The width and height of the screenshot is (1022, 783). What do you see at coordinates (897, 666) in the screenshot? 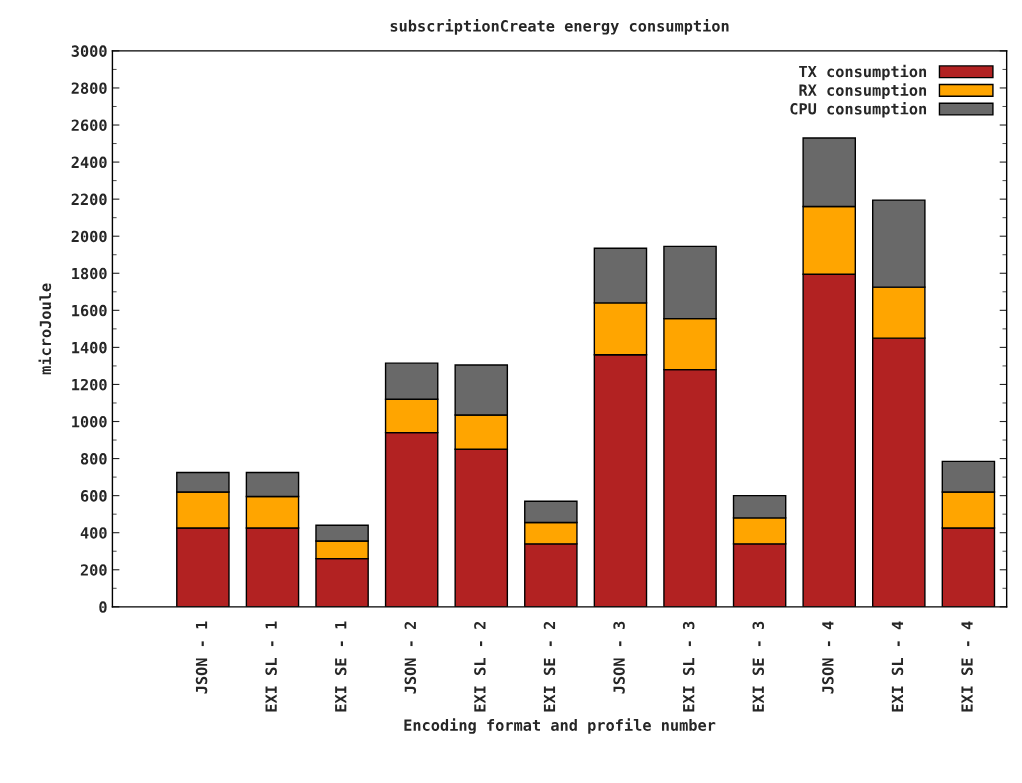
I see `x-tick-label: EXI SL - 4` at bounding box center [897, 666].